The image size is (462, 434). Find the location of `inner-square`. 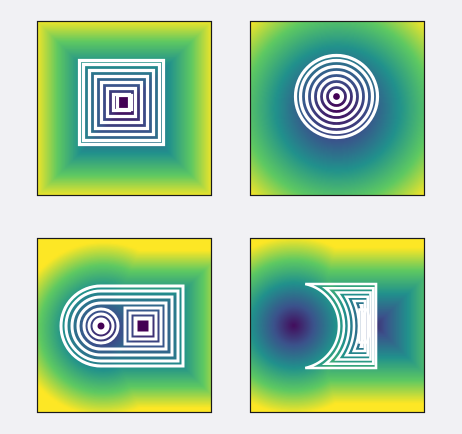

inner-square is located at coordinates (143, 326).